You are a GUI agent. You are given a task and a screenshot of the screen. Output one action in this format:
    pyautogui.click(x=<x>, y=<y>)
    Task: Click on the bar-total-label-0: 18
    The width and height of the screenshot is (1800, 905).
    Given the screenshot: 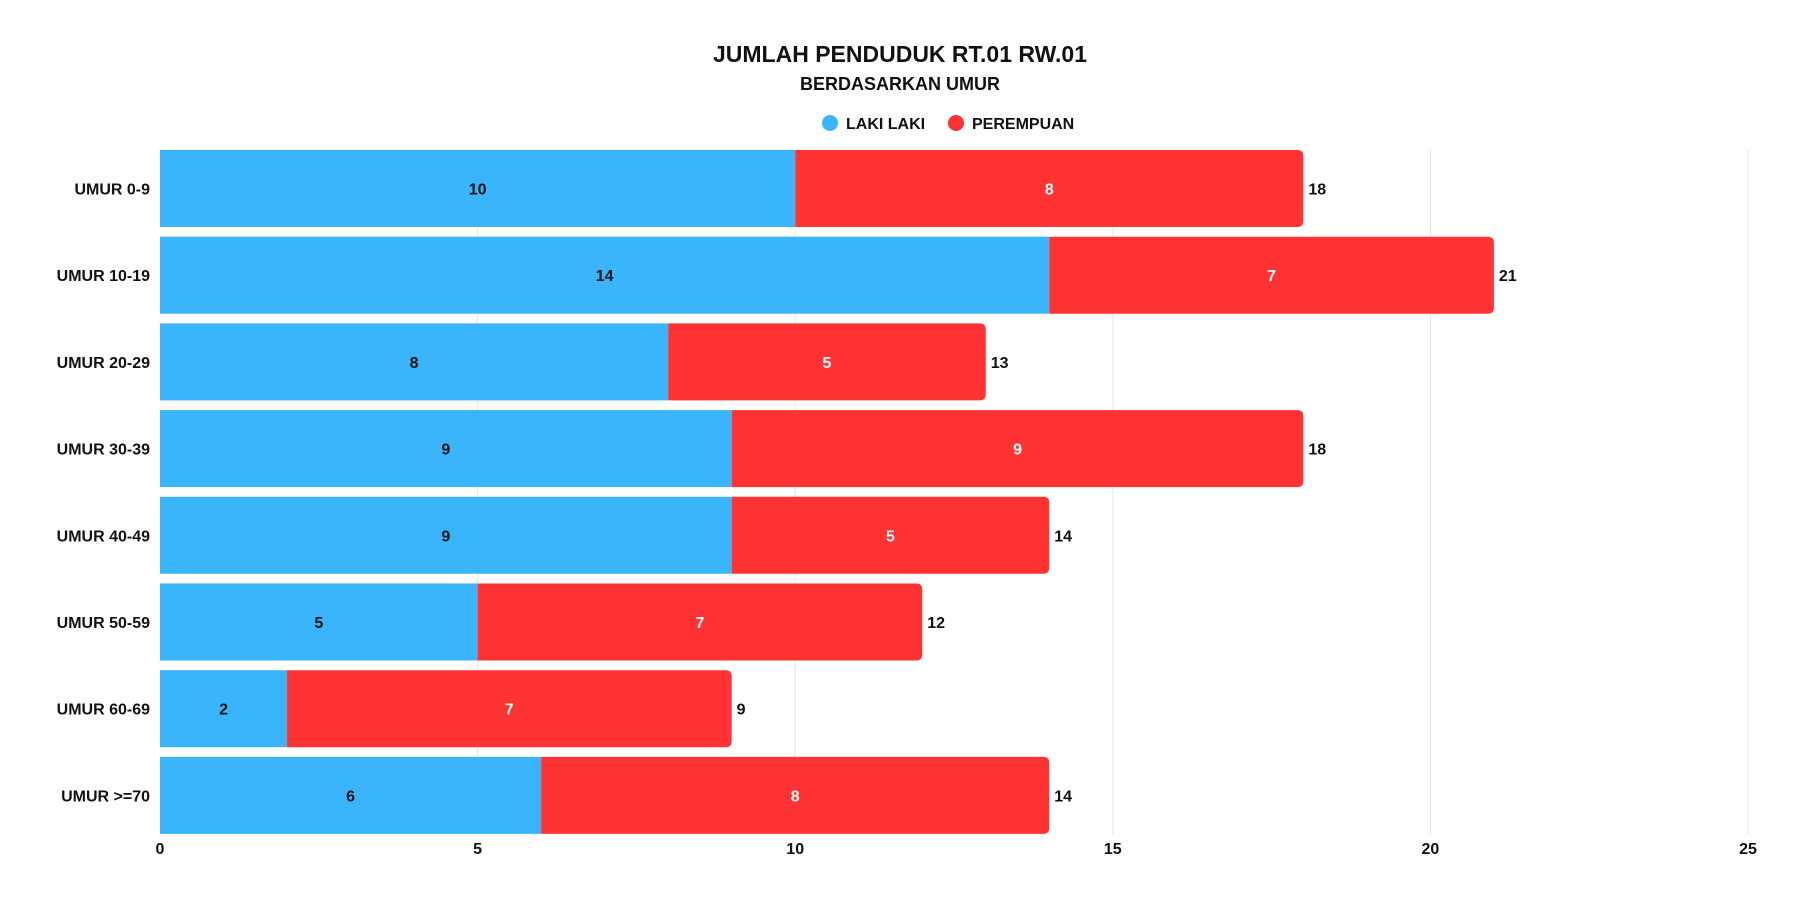 What is the action you would take?
    pyautogui.click(x=1317, y=190)
    